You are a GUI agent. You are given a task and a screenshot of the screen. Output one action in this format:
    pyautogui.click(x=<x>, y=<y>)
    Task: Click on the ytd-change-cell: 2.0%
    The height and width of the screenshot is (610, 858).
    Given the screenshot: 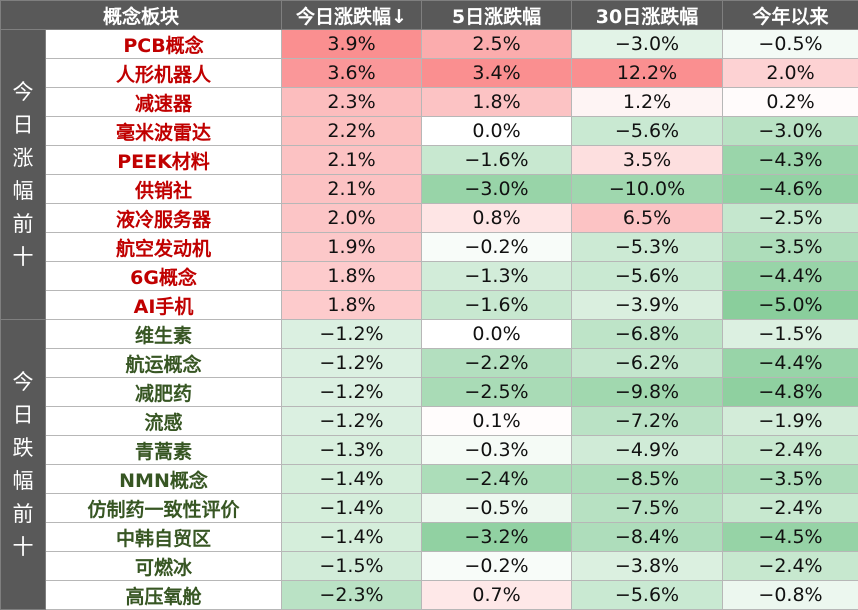 What is the action you would take?
    pyautogui.click(x=790, y=73)
    